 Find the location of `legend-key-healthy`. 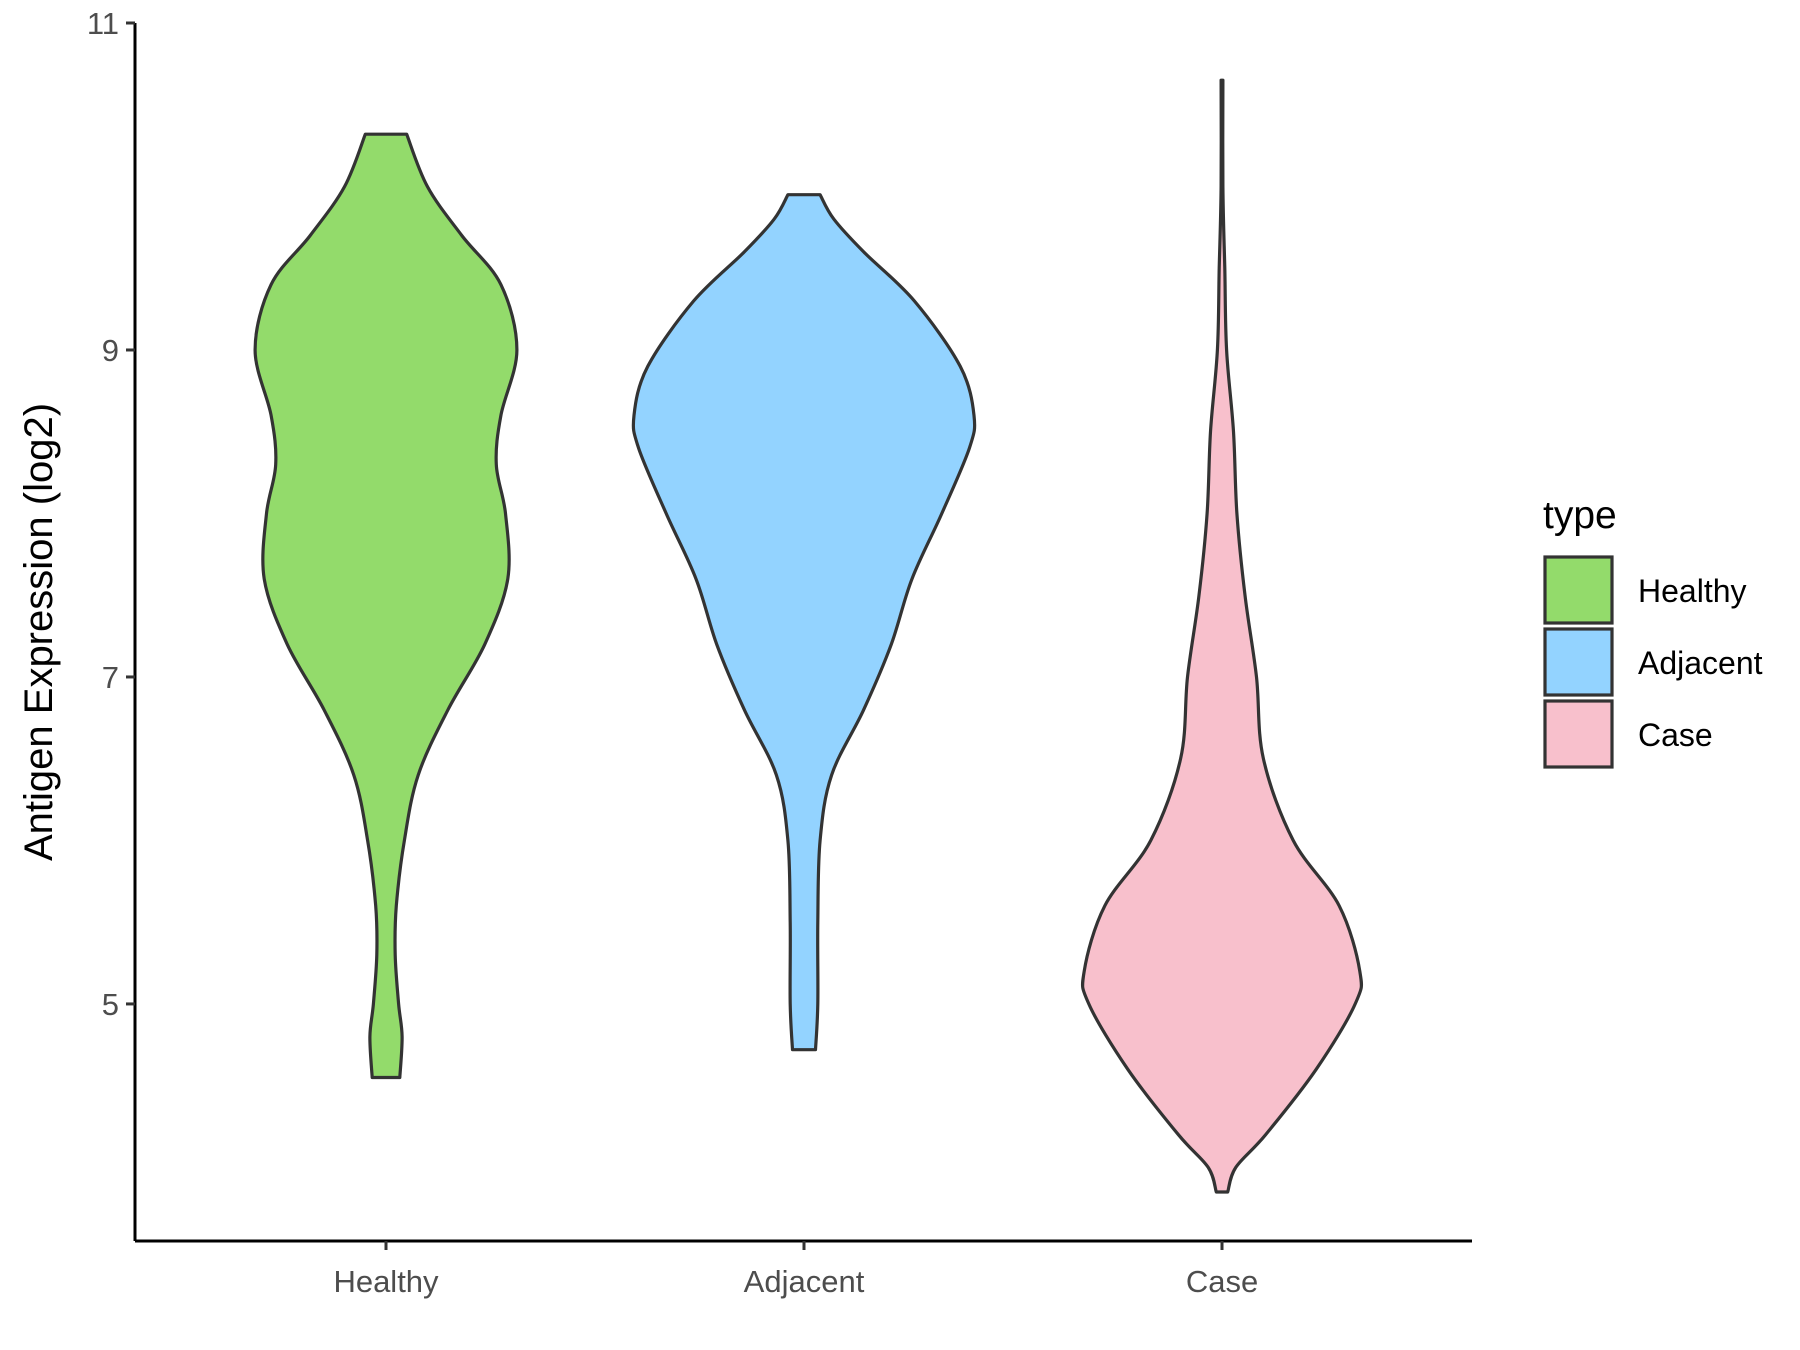

legend-key-healthy is located at coordinates (1578, 590).